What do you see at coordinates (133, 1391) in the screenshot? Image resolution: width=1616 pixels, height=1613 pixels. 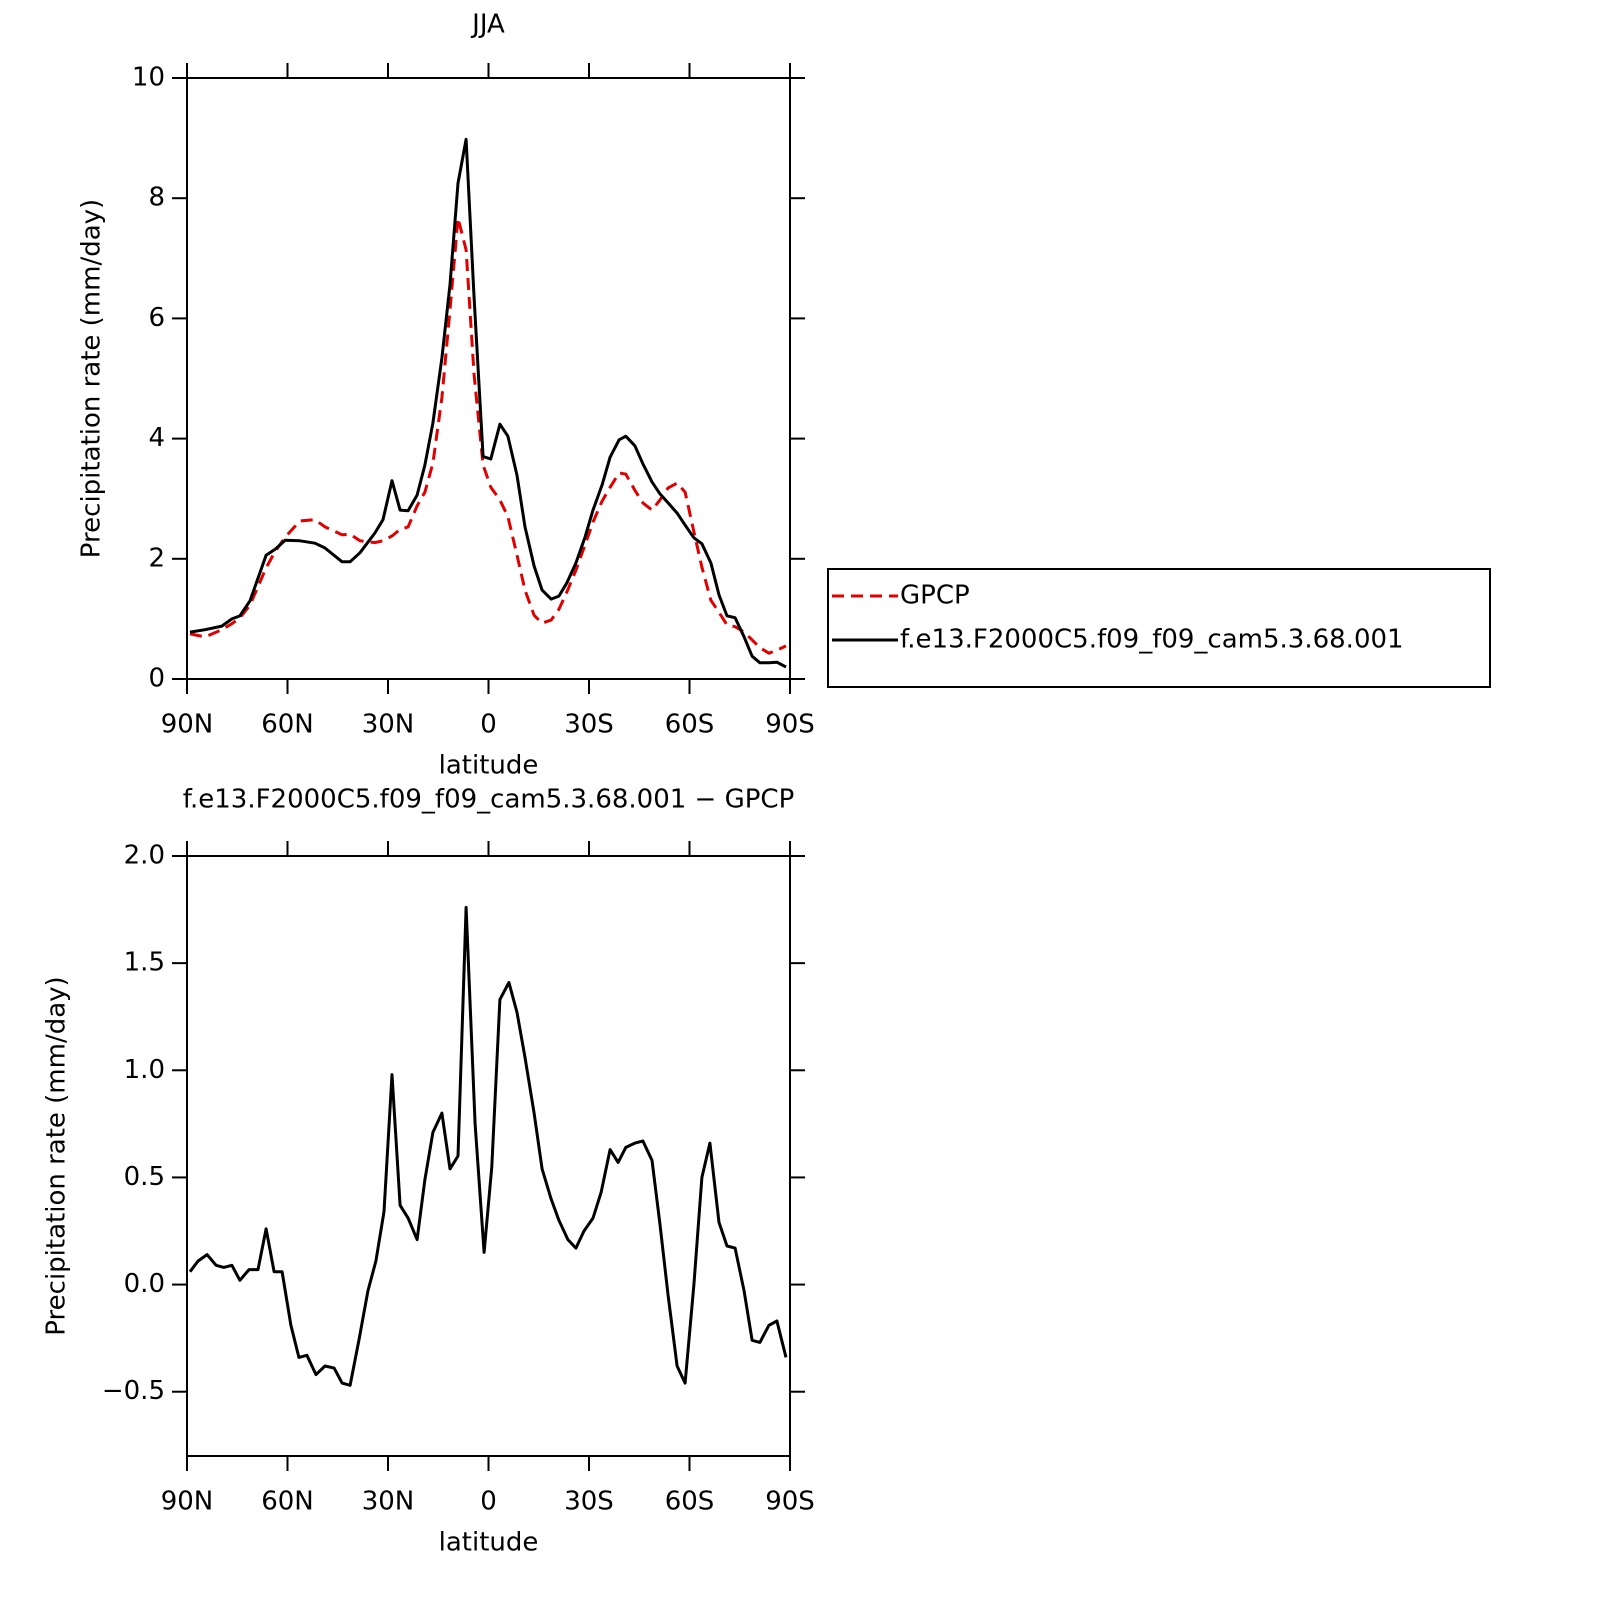 I see `y-tick-label: −0.5` at bounding box center [133, 1391].